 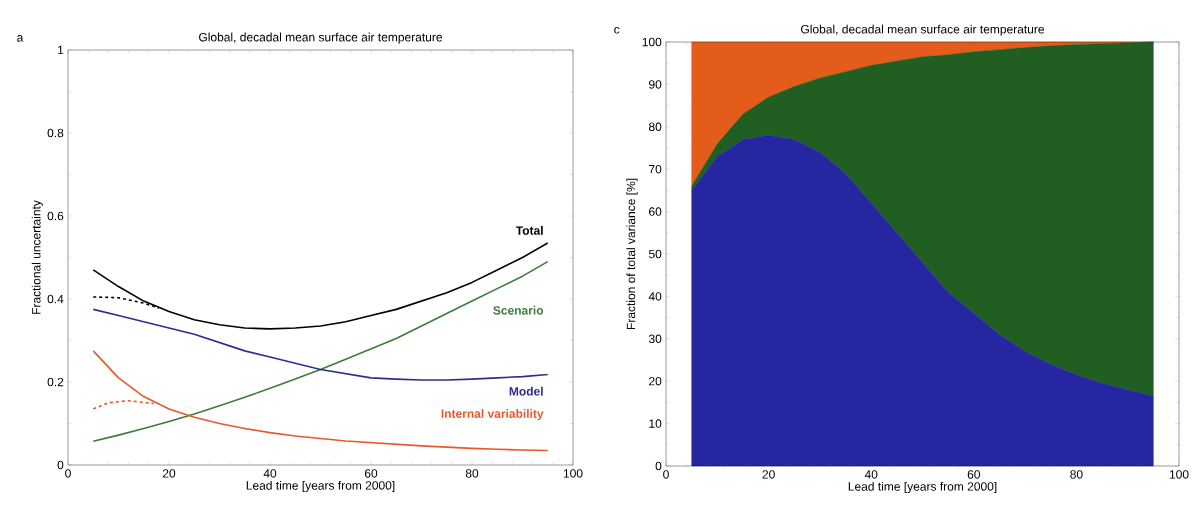 What do you see at coordinates (55, 133) in the screenshot?
I see `y-tick-label: 0.8` at bounding box center [55, 133].